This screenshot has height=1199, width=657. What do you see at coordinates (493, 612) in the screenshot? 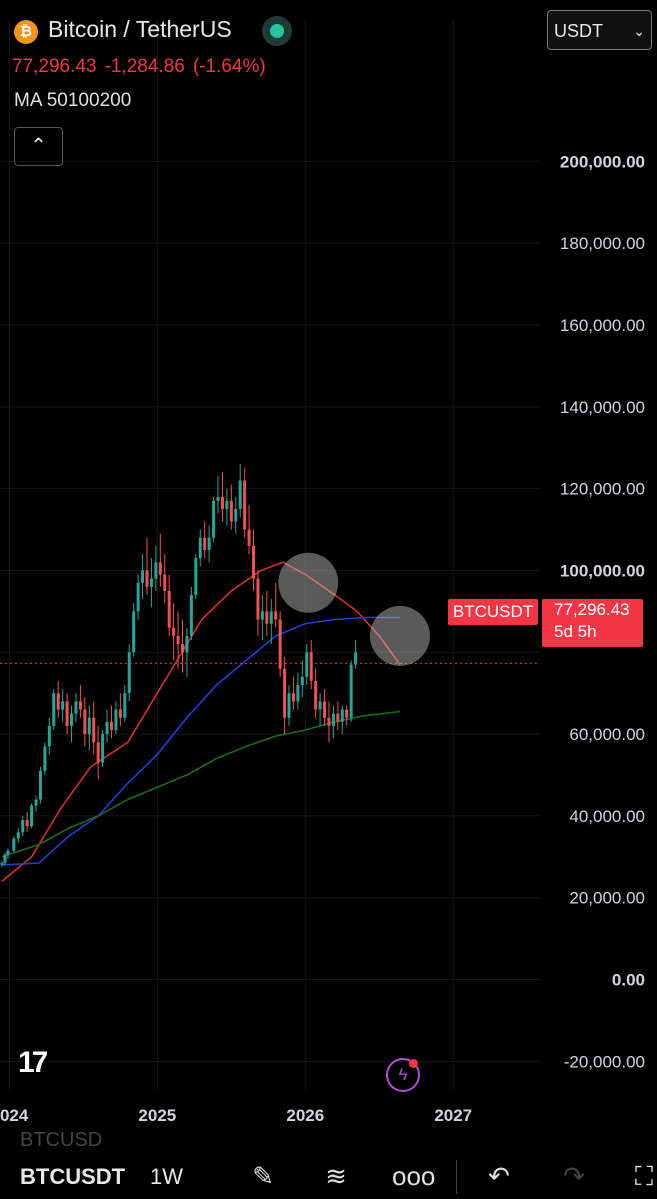
I see `symbol-price-label: BTCUSDT` at bounding box center [493, 612].